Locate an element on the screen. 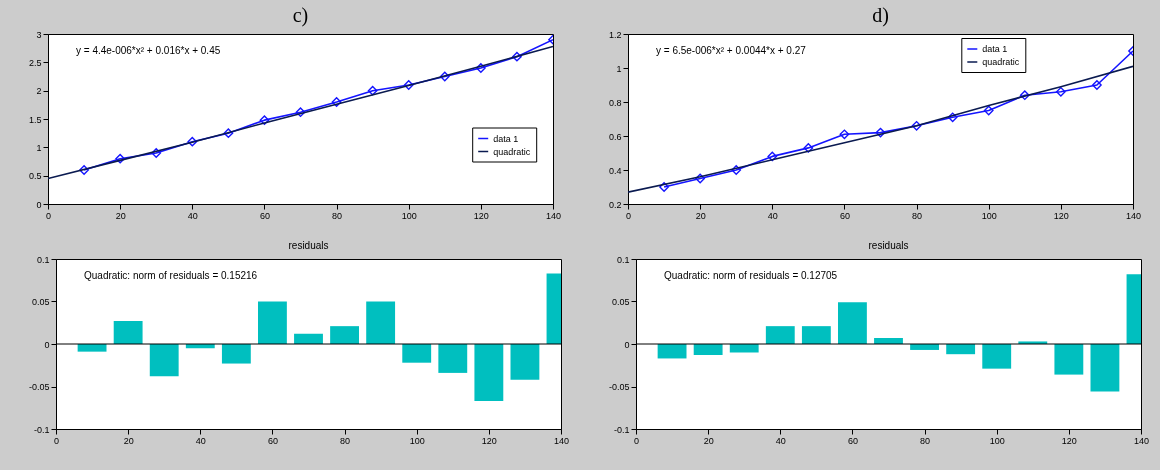 The height and width of the screenshot is (470, 1160). y-tick-label: 0.5 is located at coordinates (35, 176).